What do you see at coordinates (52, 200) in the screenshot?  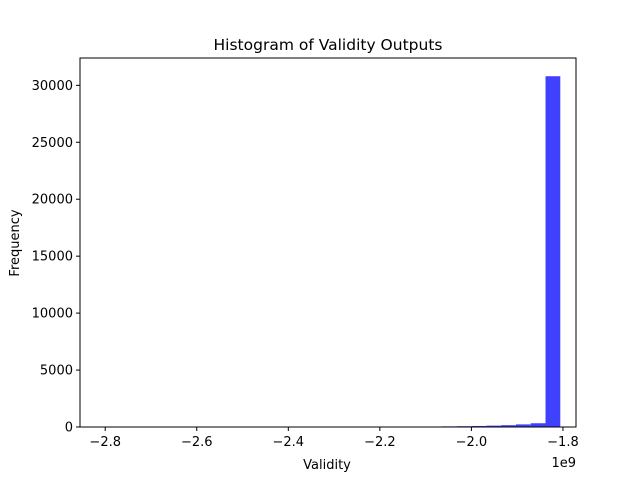 I see `y-tick-label: 20000` at bounding box center [52, 200].